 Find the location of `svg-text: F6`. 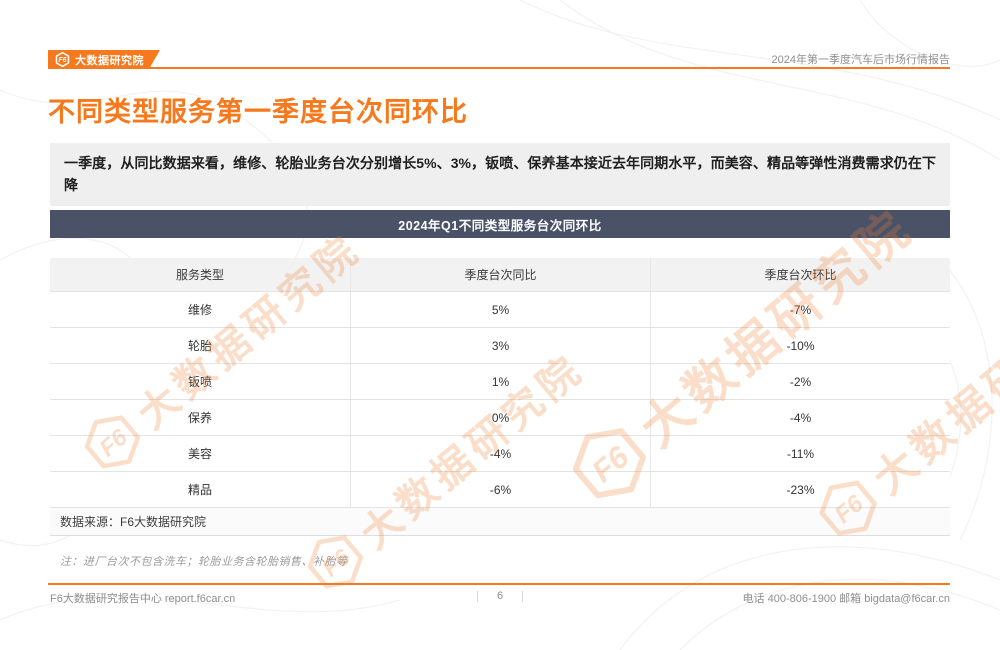

svg-text: F6 is located at coordinates (62, 60).